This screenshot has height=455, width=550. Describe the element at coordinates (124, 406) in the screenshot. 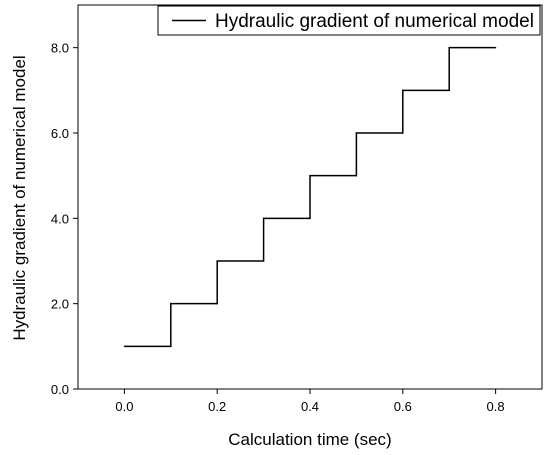

I see `x-tick-label: 0.0` at that location.